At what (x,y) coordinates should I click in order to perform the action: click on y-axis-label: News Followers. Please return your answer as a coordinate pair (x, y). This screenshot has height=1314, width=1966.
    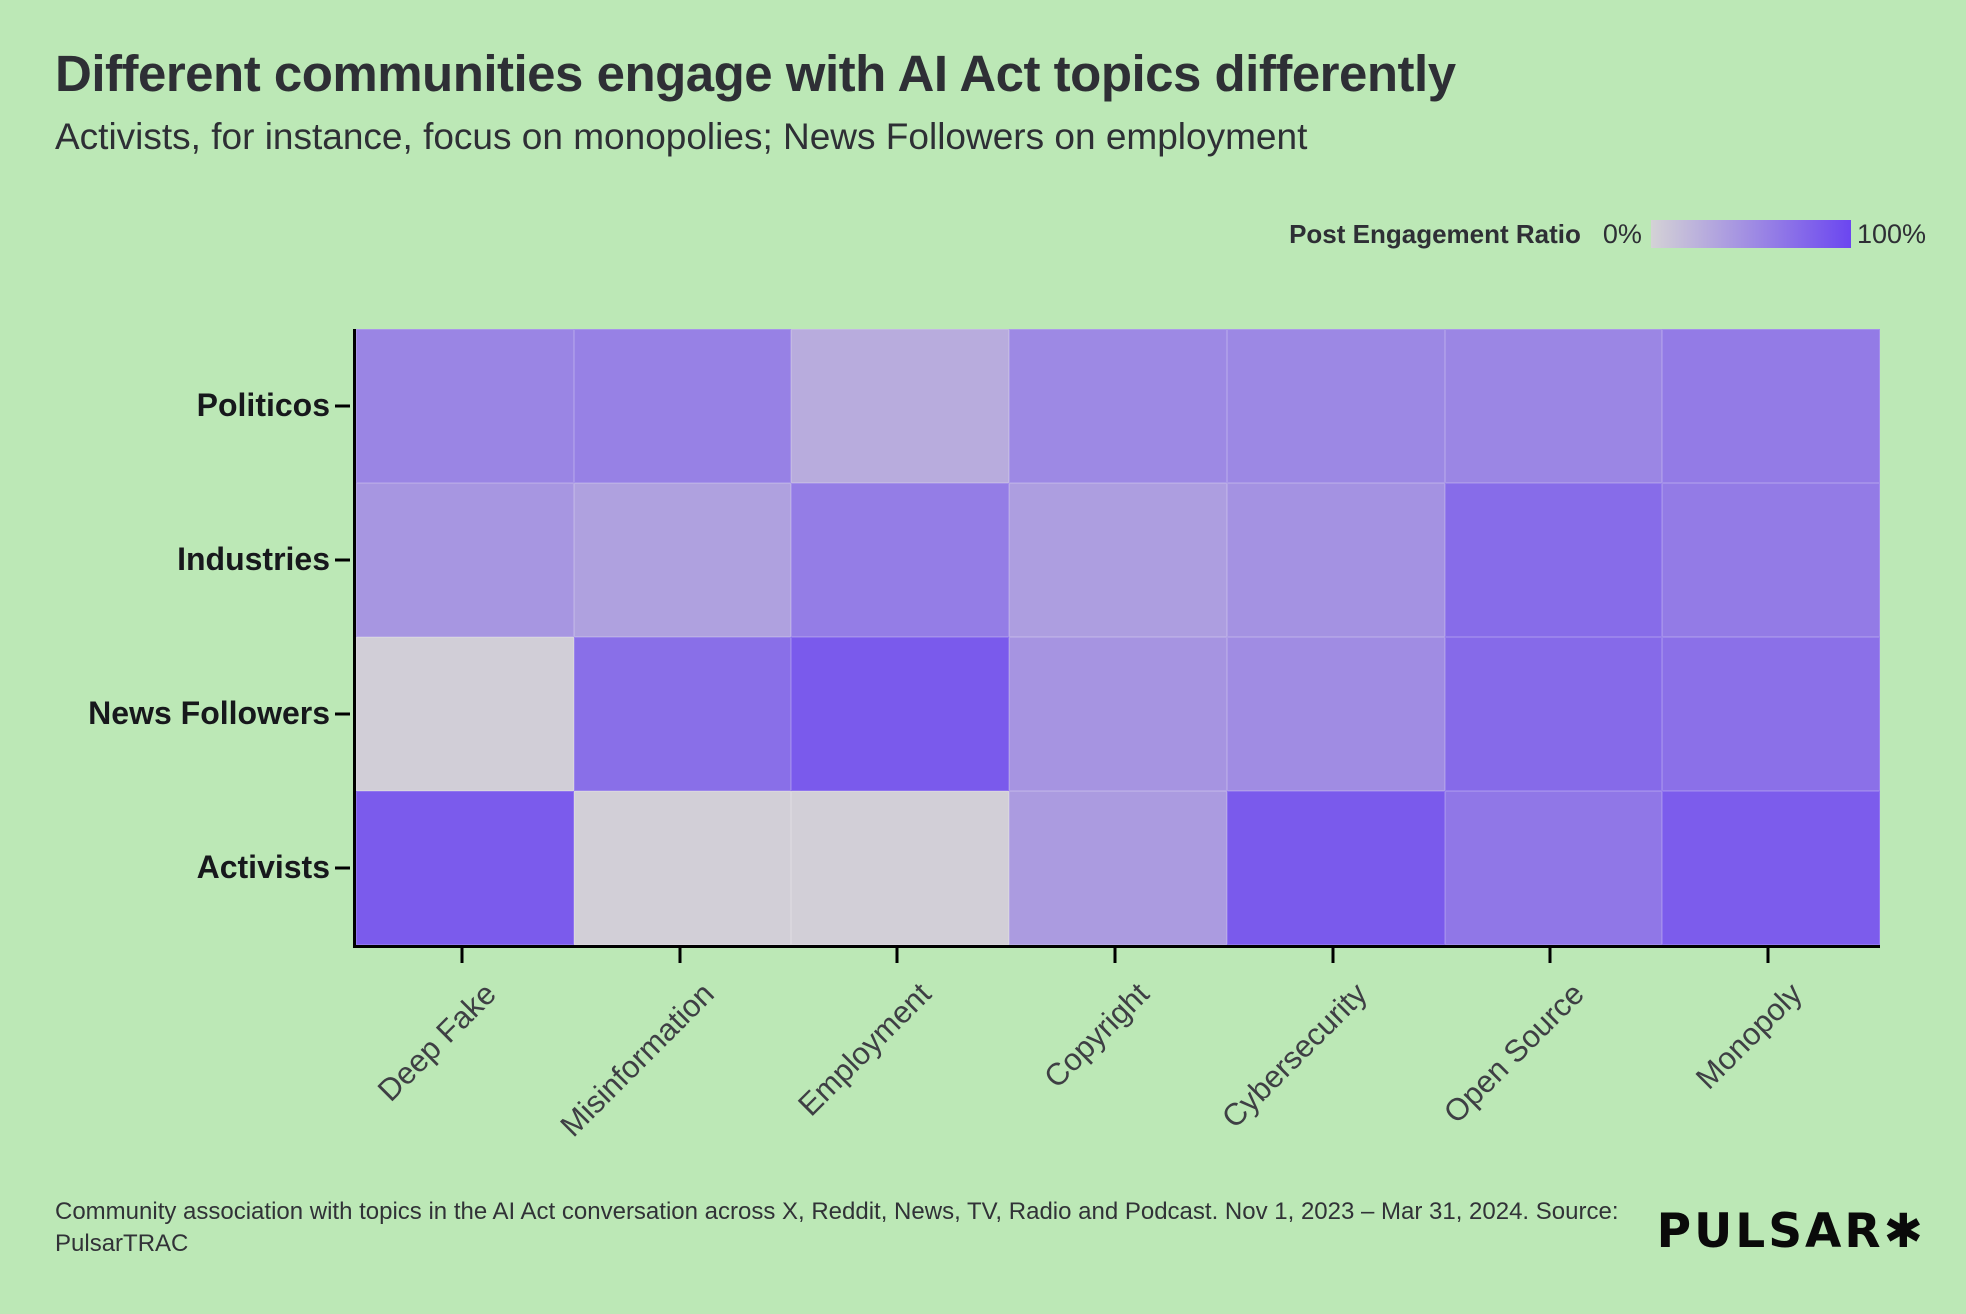
    Looking at the image, I should click on (209, 712).